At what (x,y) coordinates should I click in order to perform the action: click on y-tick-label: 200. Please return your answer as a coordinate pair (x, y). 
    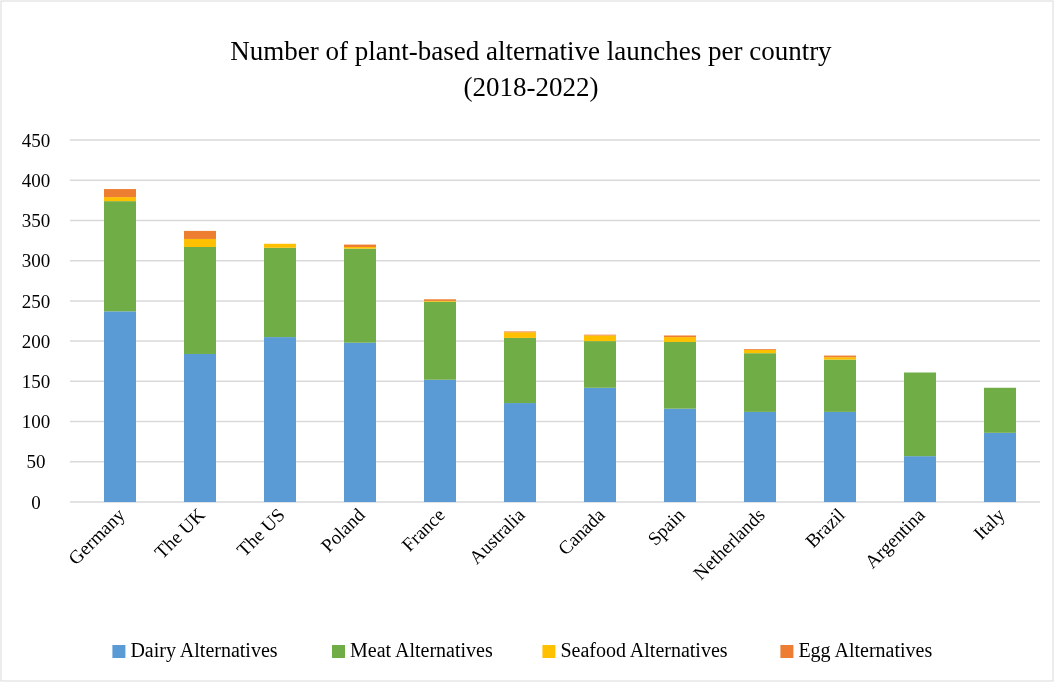
    Looking at the image, I should click on (36, 341).